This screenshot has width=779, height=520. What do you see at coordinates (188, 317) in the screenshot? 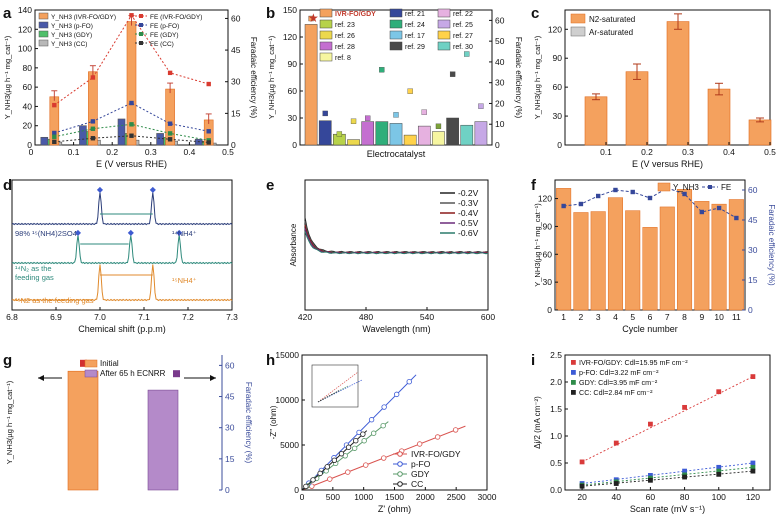
I see `x-tick-label: 7.2` at bounding box center [188, 317].